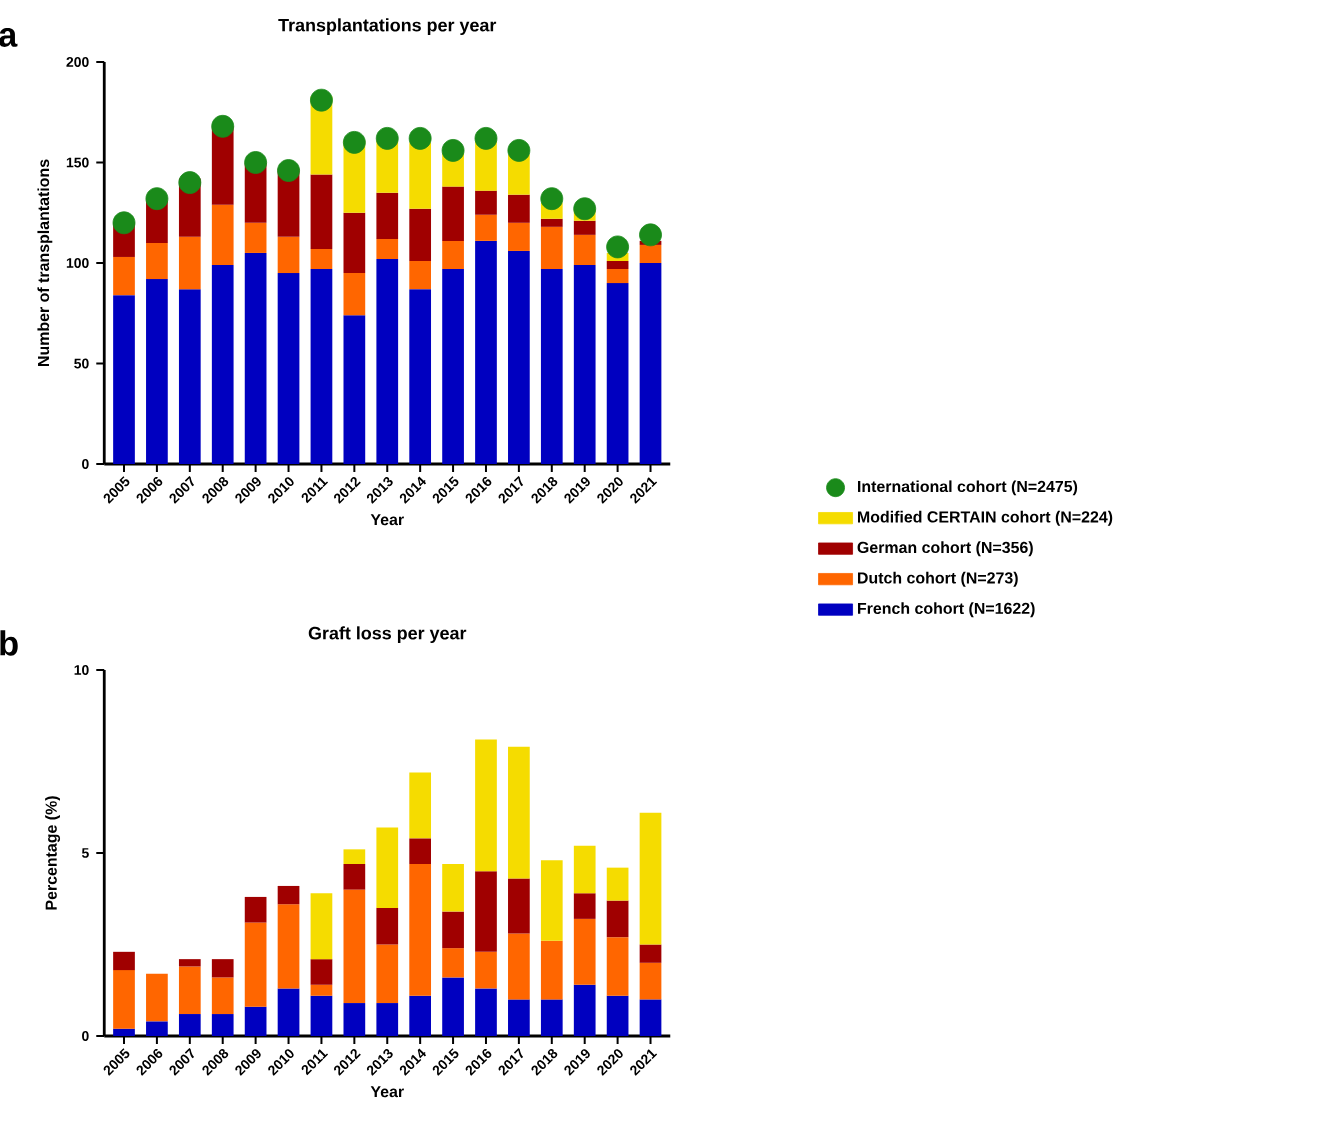 The image size is (1338, 1134). Describe the element at coordinates (387, 635) in the screenshot. I see `chart-title: Graft loss per year` at that location.